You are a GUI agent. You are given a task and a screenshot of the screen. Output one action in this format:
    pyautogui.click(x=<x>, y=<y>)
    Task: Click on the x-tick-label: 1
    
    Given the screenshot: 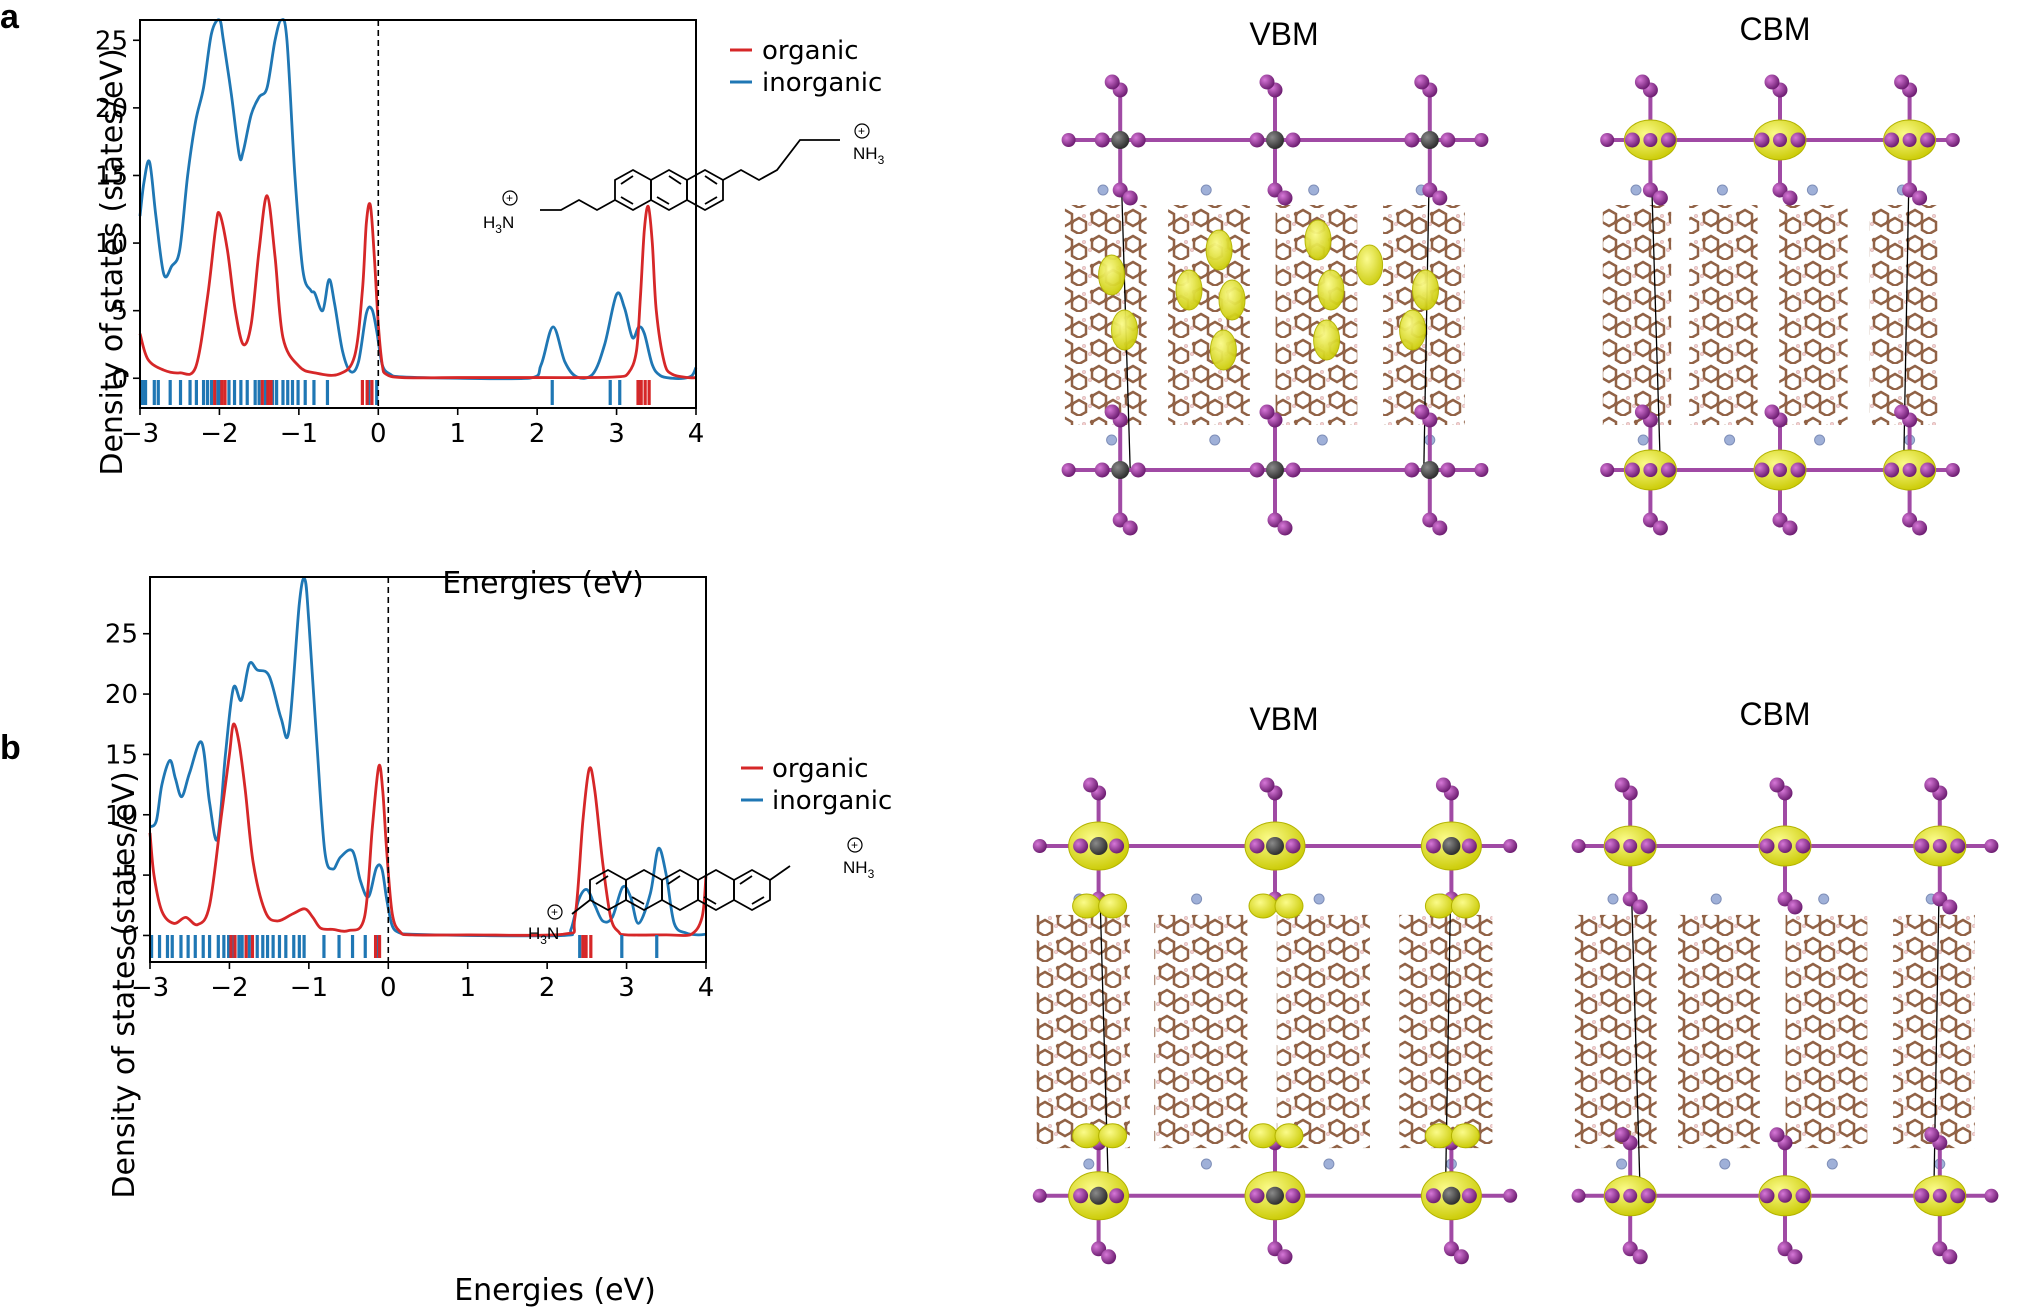 What is the action you would take?
    pyautogui.click(x=457, y=434)
    